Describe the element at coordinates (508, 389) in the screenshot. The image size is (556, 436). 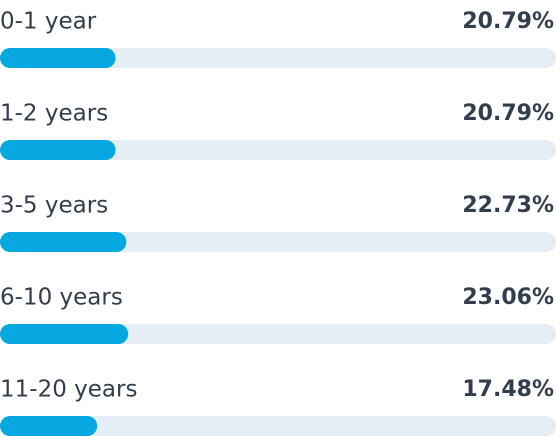
I see `value-label: 17.48%` at that location.